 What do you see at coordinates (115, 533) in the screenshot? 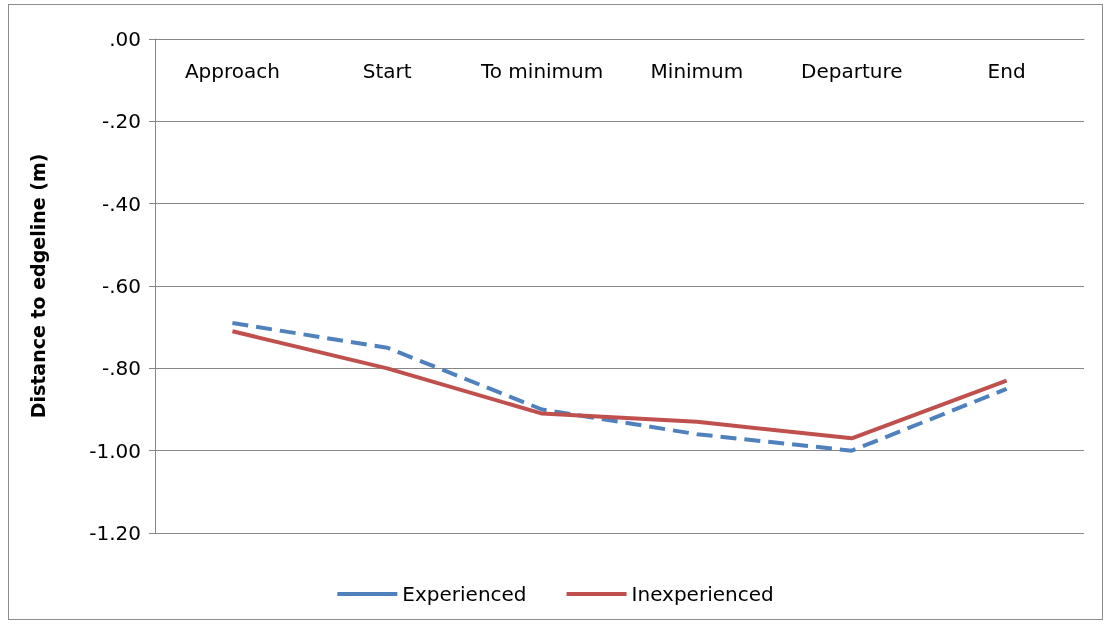
I see `y-tick-label: -1.20` at bounding box center [115, 533].